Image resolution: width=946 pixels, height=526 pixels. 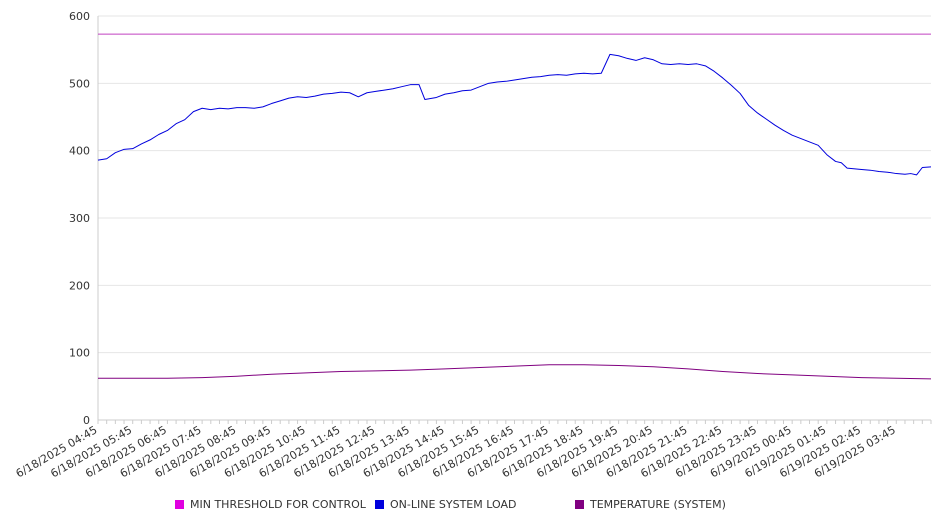 I want to click on legend-item-temperature: TEMPERATURE (SYSTEM), so click(x=650, y=505).